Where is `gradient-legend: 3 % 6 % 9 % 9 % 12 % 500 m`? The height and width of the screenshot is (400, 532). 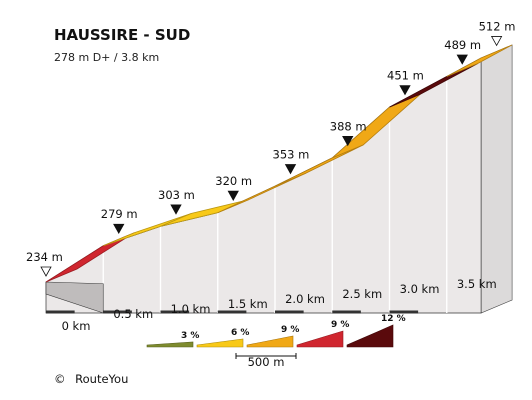
gradient-legend: 3 % 6 % 9 % 9 % 12 % 500 m is located at coordinates (276, 341).